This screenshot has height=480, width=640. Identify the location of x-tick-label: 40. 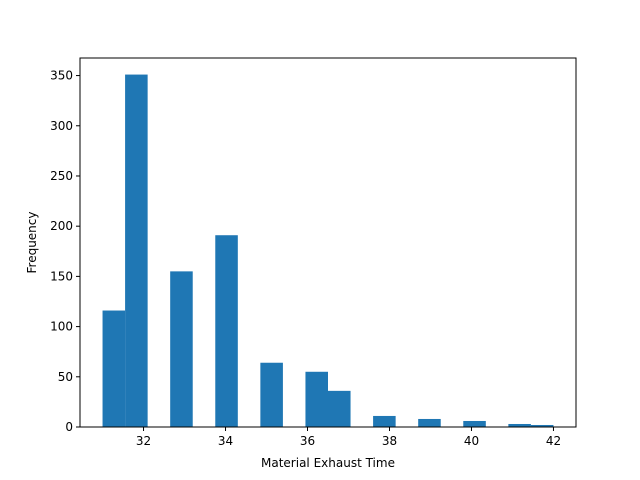
(471, 441).